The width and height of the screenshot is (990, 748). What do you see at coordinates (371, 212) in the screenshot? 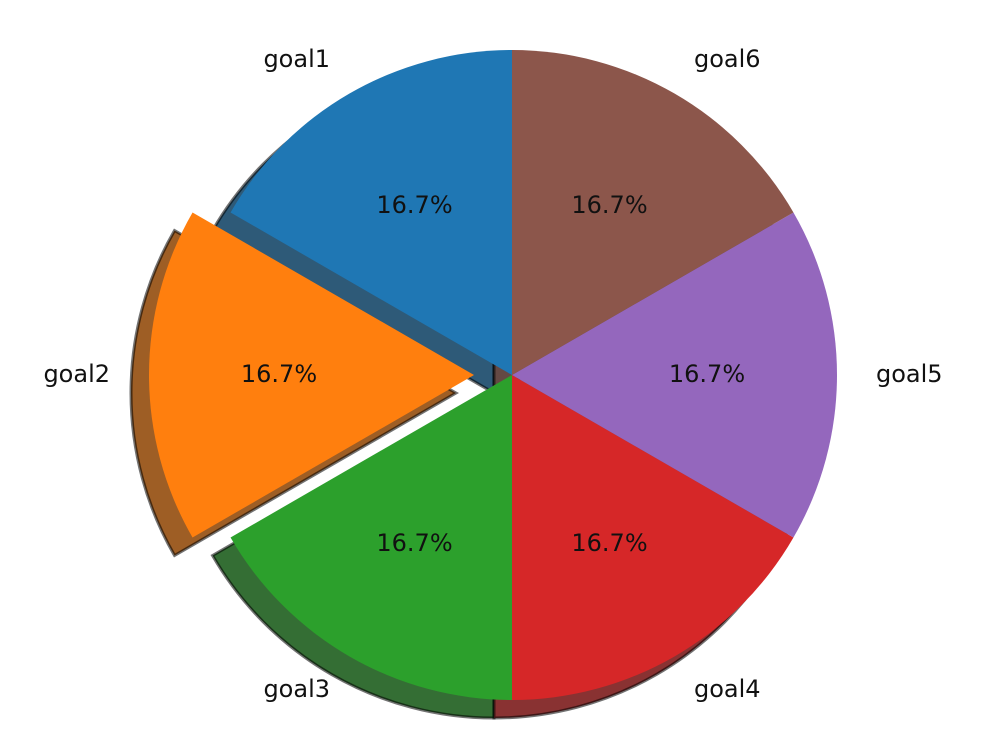
I see `pie-slice-goal1` at bounding box center [371, 212].